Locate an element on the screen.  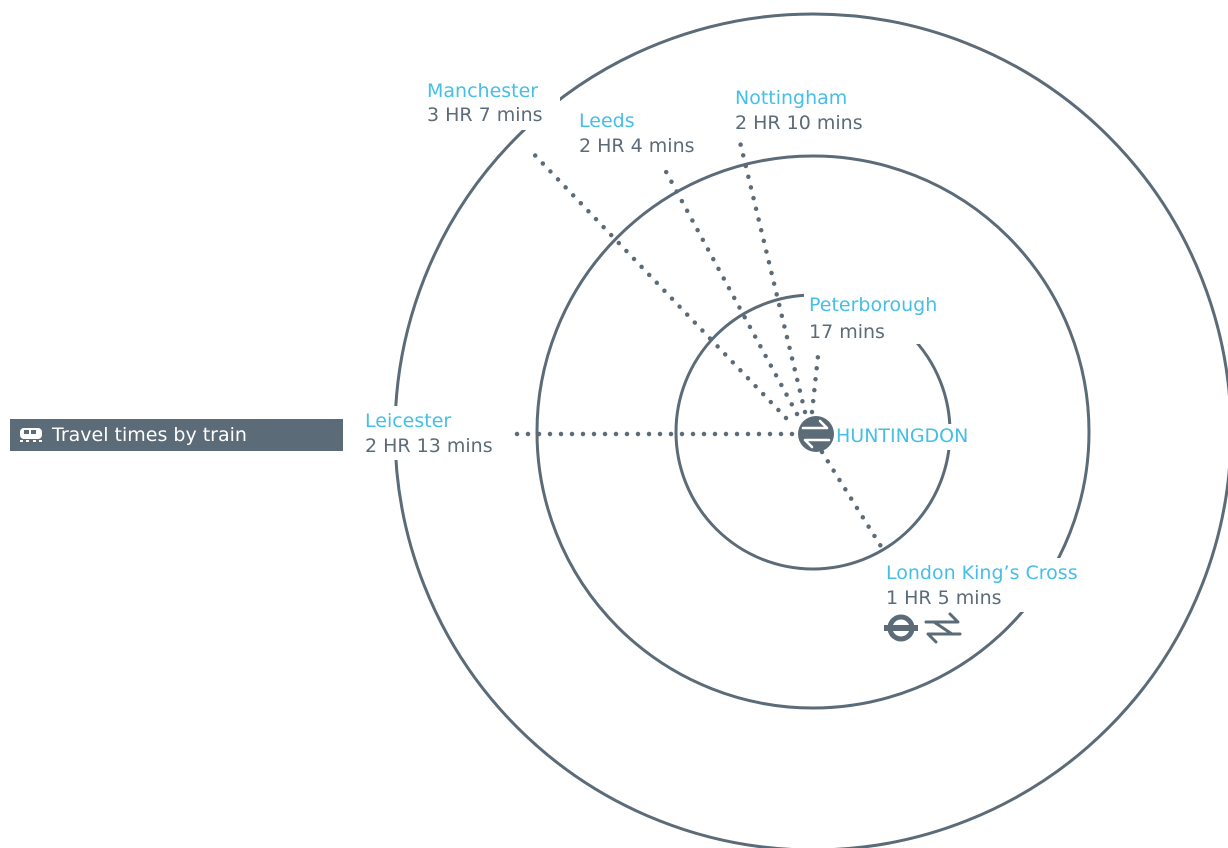
city-name-nottingham: Nottingham is located at coordinates (791, 98).